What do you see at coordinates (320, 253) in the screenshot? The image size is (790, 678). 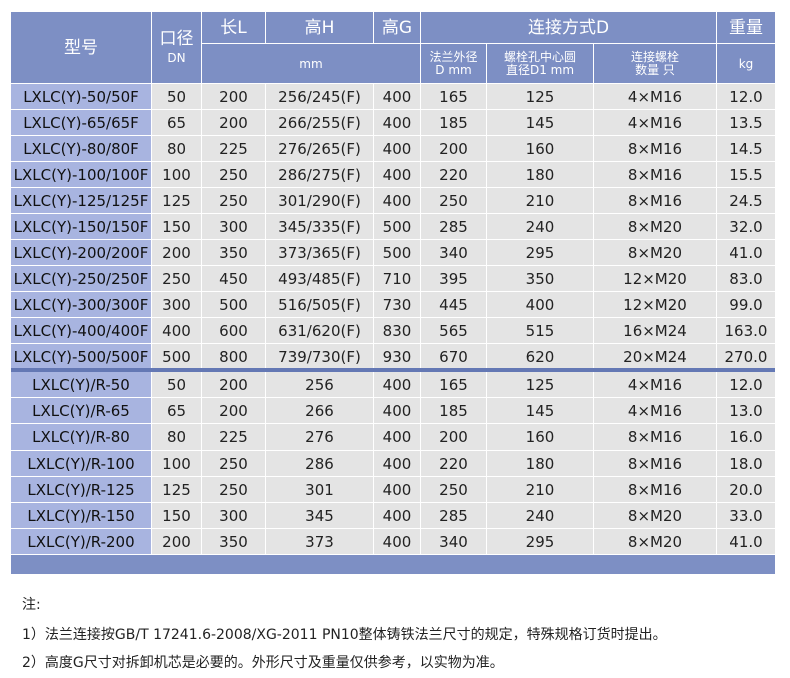 I see `cell-height-h: 373/365(F)` at bounding box center [320, 253].